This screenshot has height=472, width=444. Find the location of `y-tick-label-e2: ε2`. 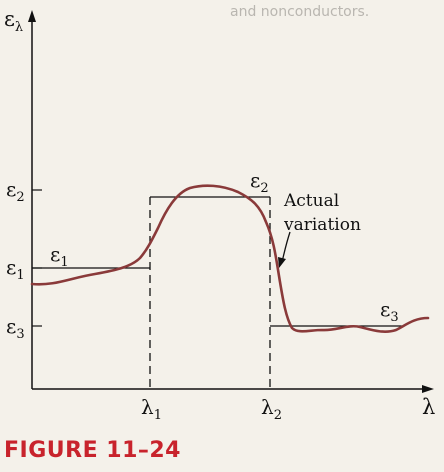

y-tick-label-e2: ε2 is located at coordinates (15, 191).